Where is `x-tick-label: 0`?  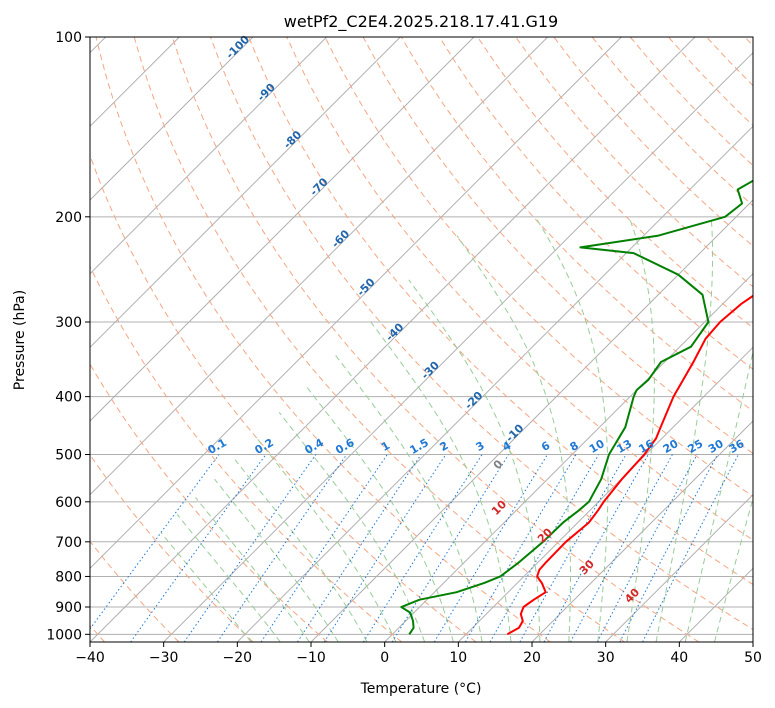
x-tick-label: 0 is located at coordinates (384, 658).